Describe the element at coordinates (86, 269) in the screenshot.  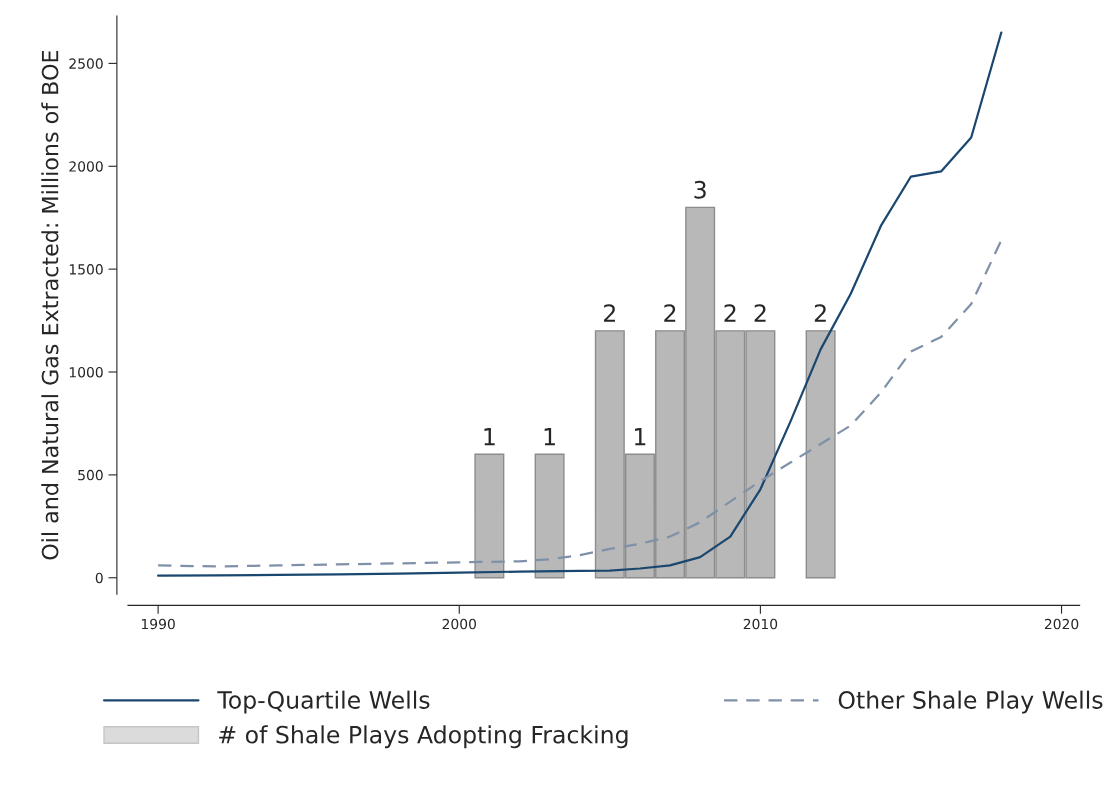
I see `y-tick-label: 1500` at that location.